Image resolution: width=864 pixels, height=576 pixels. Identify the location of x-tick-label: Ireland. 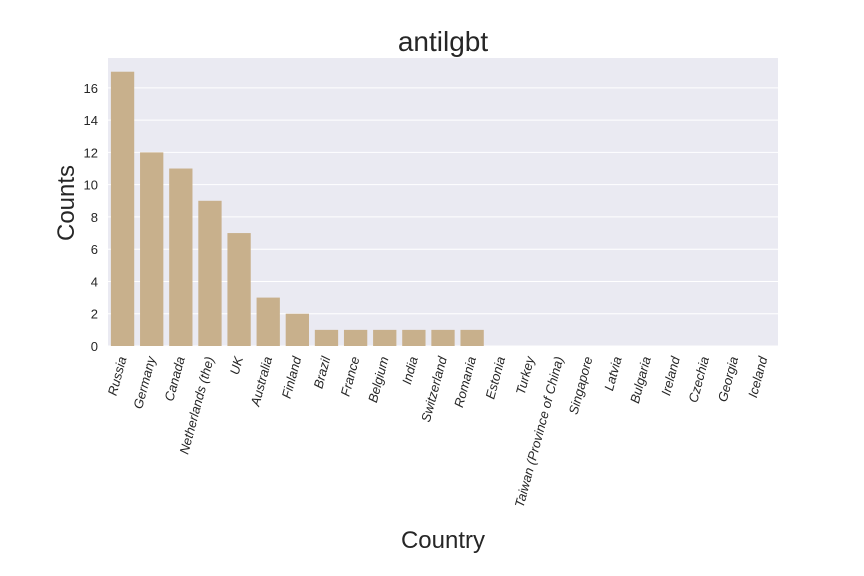
(670, 375).